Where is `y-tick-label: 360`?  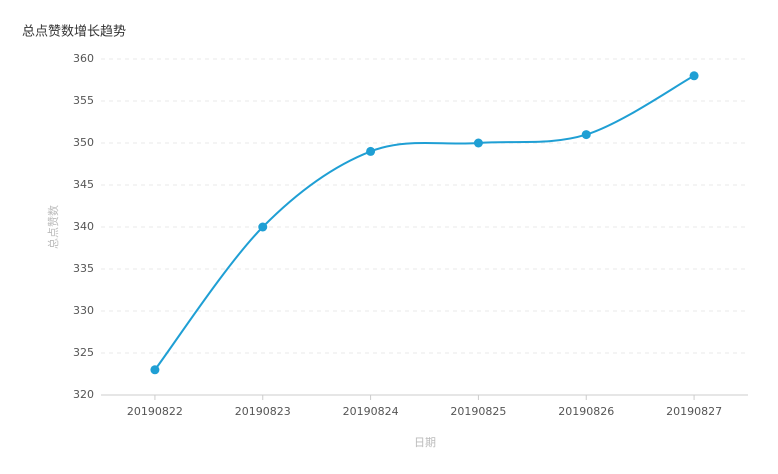
y-tick-label: 360 is located at coordinates (83, 58).